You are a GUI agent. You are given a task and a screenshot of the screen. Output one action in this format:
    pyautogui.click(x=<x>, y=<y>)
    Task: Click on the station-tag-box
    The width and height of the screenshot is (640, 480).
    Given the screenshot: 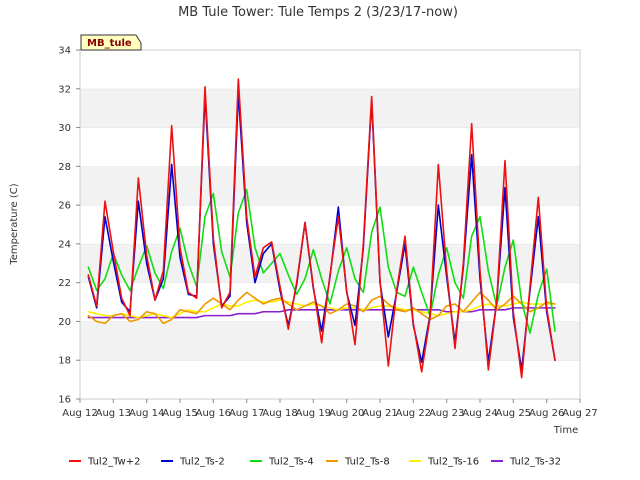 What is the action you would take?
    pyautogui.click(x=111, y=42)
    